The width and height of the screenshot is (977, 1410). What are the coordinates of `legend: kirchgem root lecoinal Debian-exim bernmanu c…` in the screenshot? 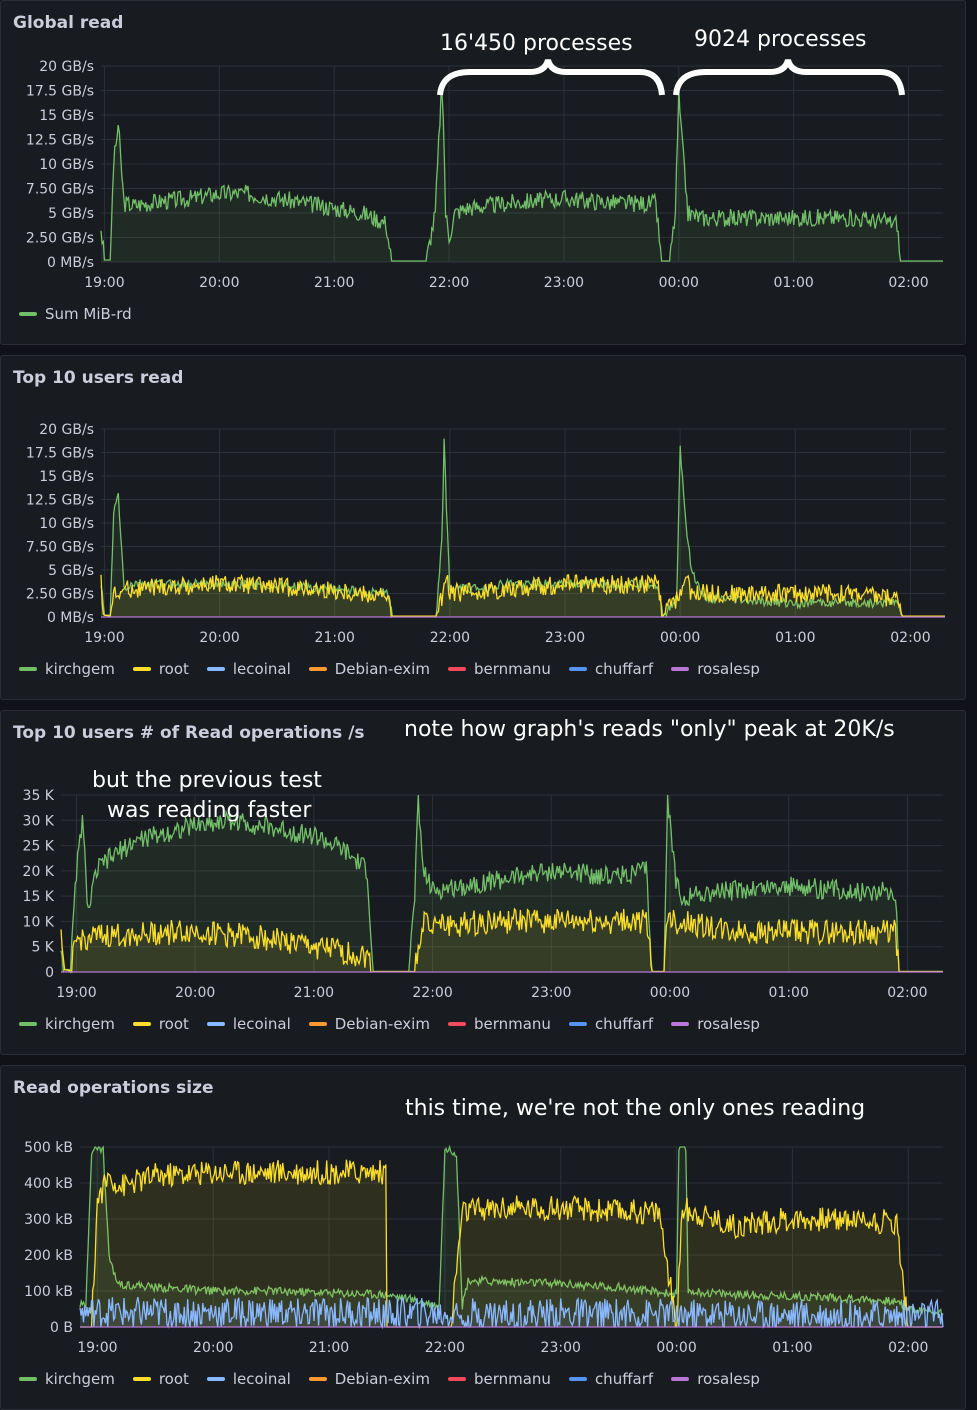 It's located at (389, 1024).